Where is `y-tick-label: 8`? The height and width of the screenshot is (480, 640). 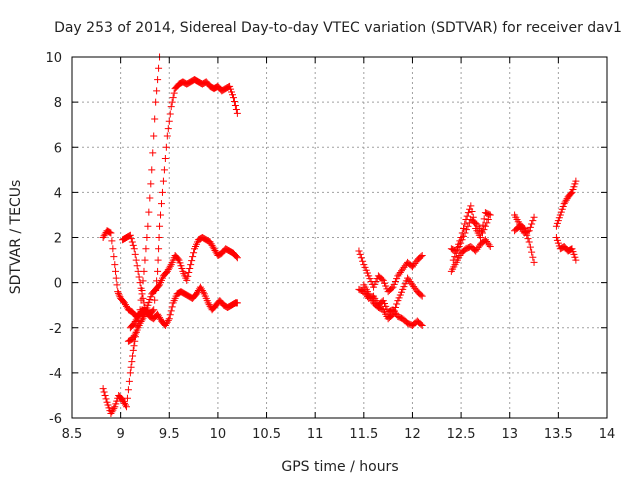 y-tick-label: 8 is located at coordinates (58, 103).